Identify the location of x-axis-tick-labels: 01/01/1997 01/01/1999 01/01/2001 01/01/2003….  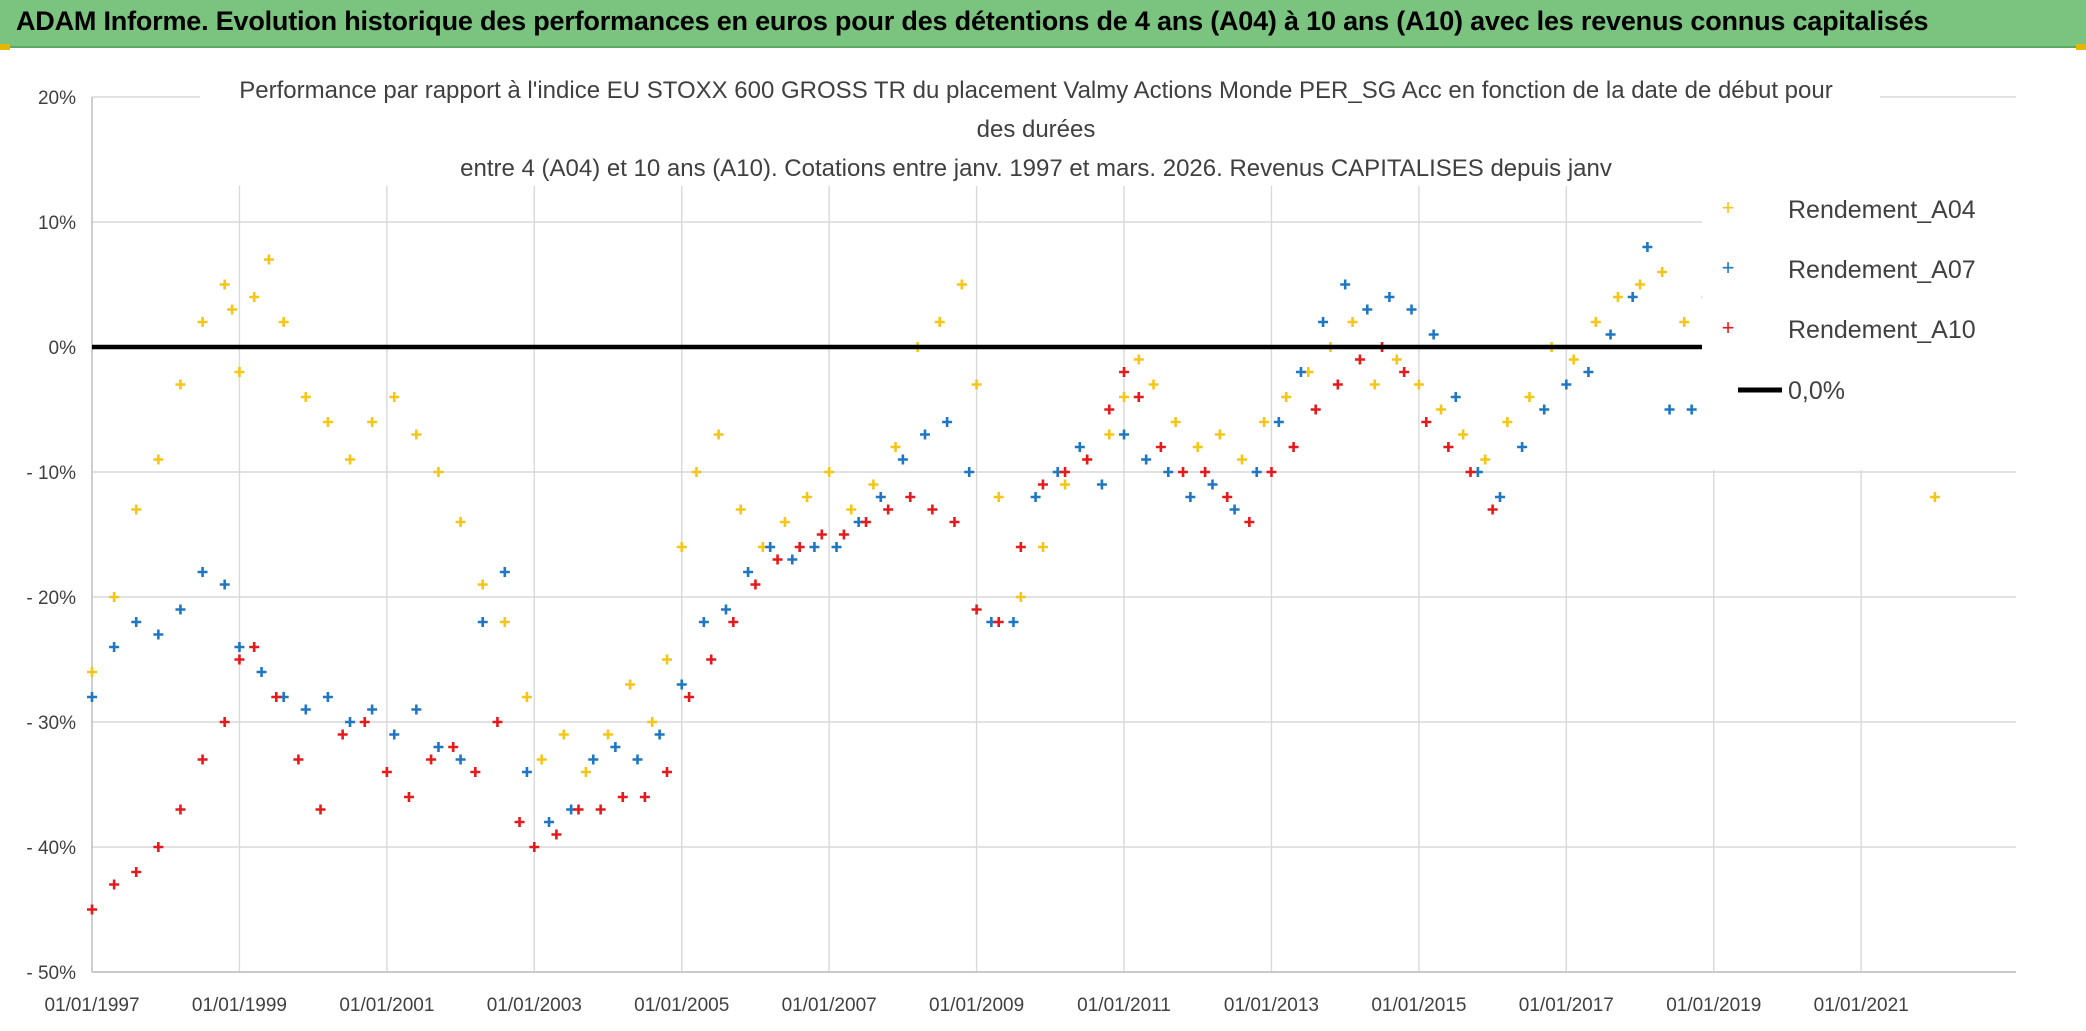
(976, 1005).